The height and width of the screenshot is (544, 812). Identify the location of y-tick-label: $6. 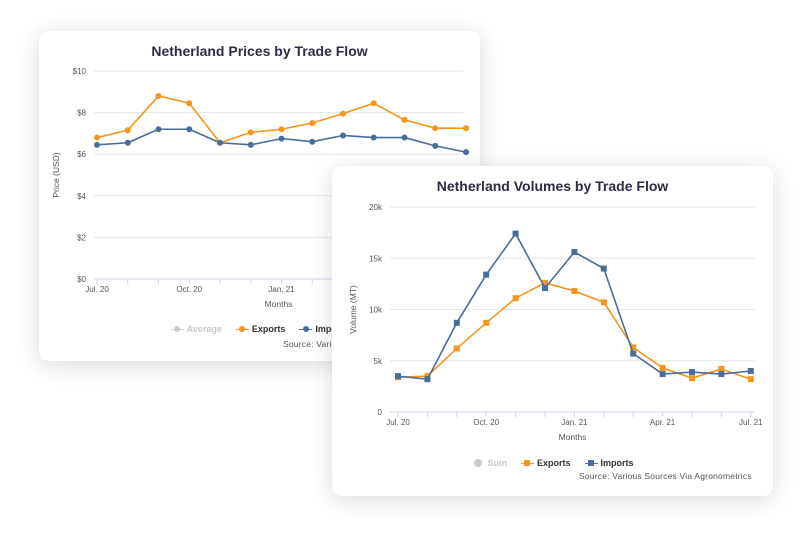
(81, 154).